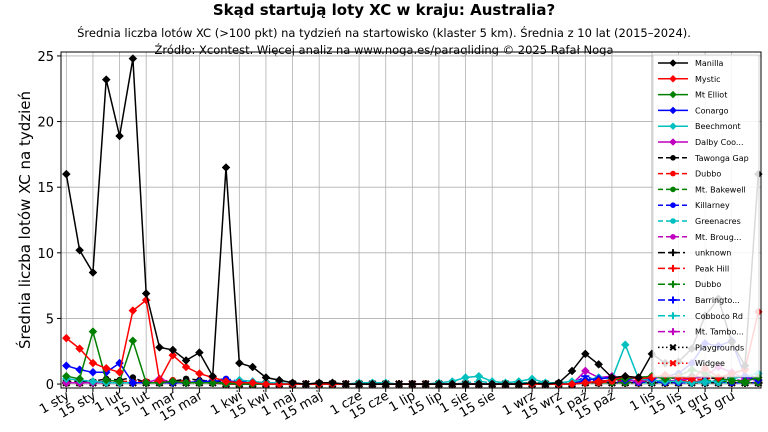 The height and width of the screenshot is (432, 768). Describe the element at coordinates (45, 57) in the screenshot. I see `y-tick-label: 25` at that location.